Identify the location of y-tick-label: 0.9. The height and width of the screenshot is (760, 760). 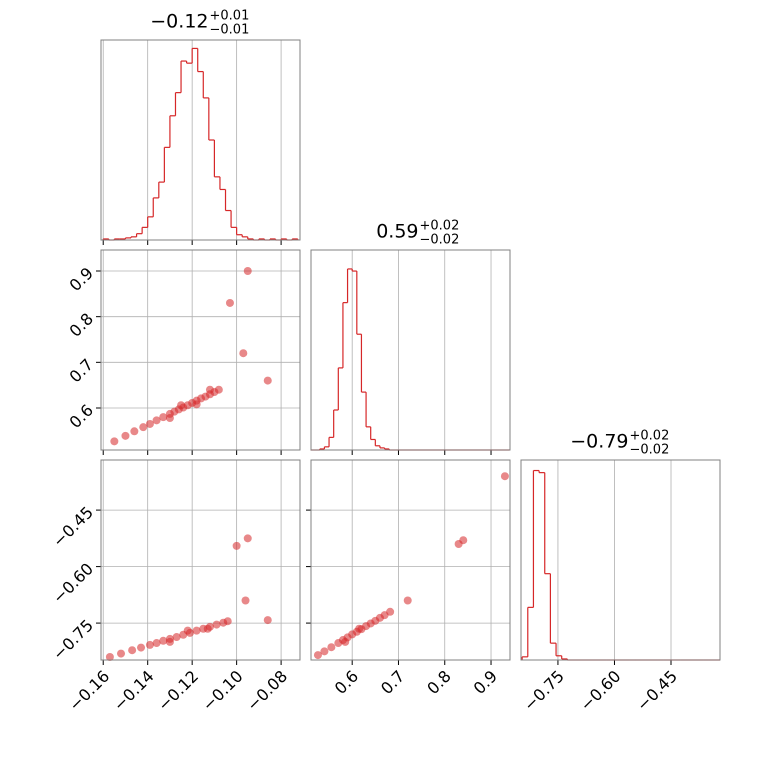
(81, 279).